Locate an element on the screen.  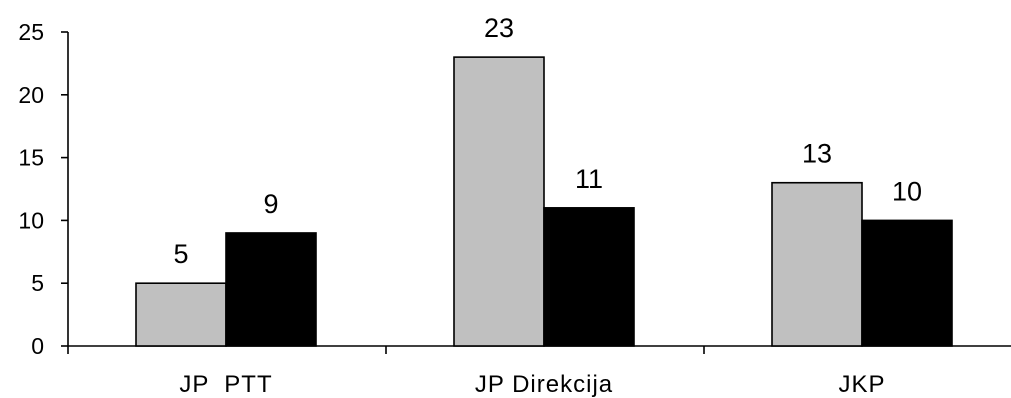
data-label-series-1-0: 5 is located at coordinates (180, 254).